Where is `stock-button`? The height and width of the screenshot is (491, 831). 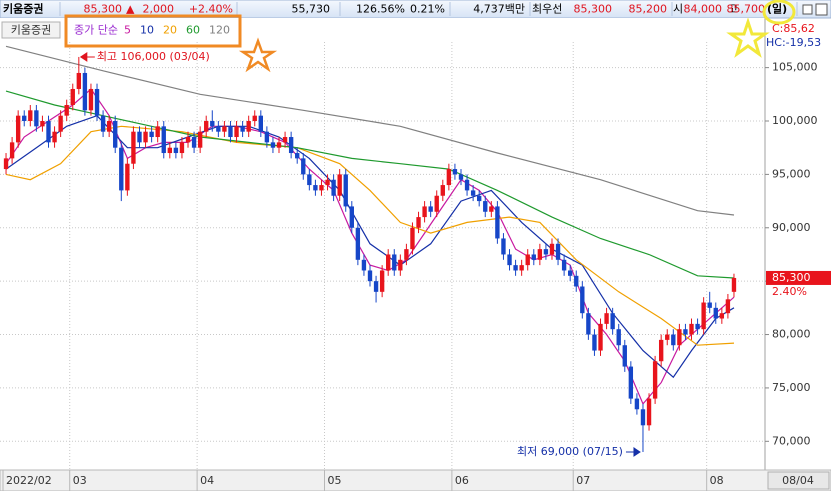
stock-button is located at coordinates (31, 30).